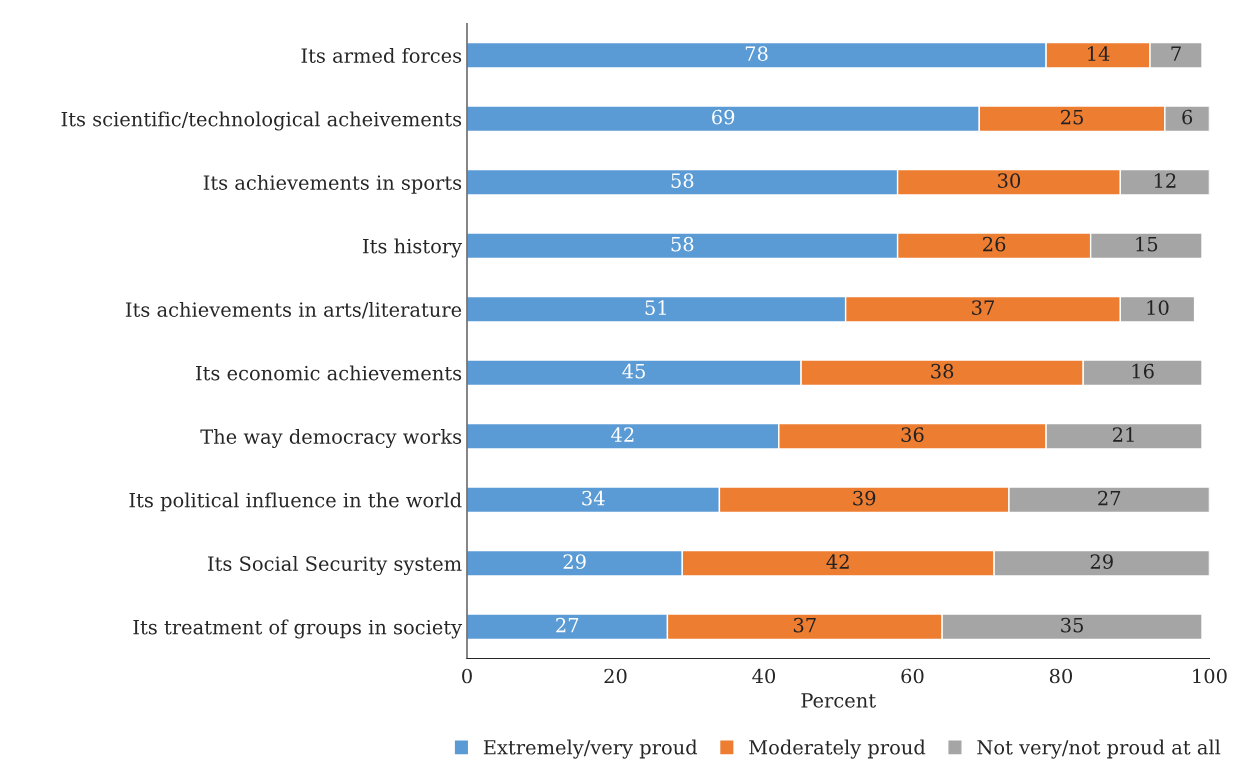 This screenshot has height=784, width=1252. I want to click on data-label: 38, so click(942, 371).